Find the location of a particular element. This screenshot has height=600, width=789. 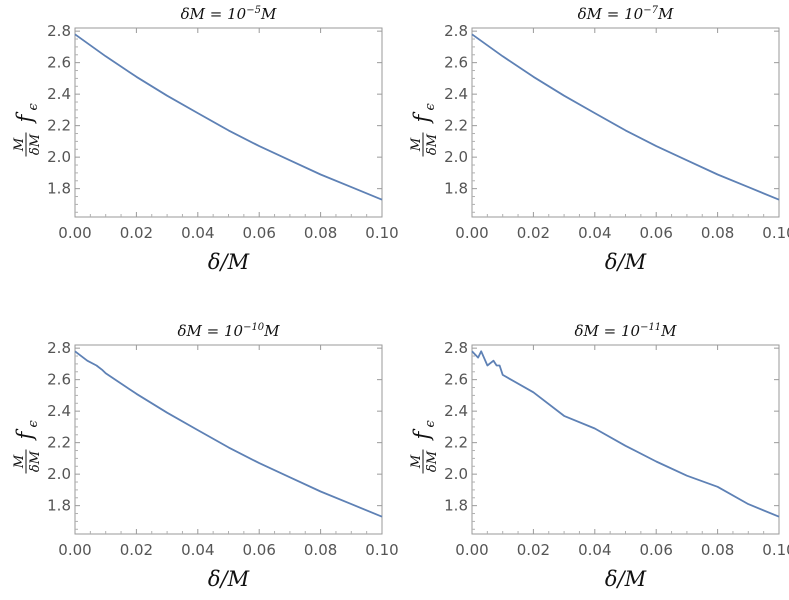

chart-title: δM = 10−7M is located at coordinates (626, 14).